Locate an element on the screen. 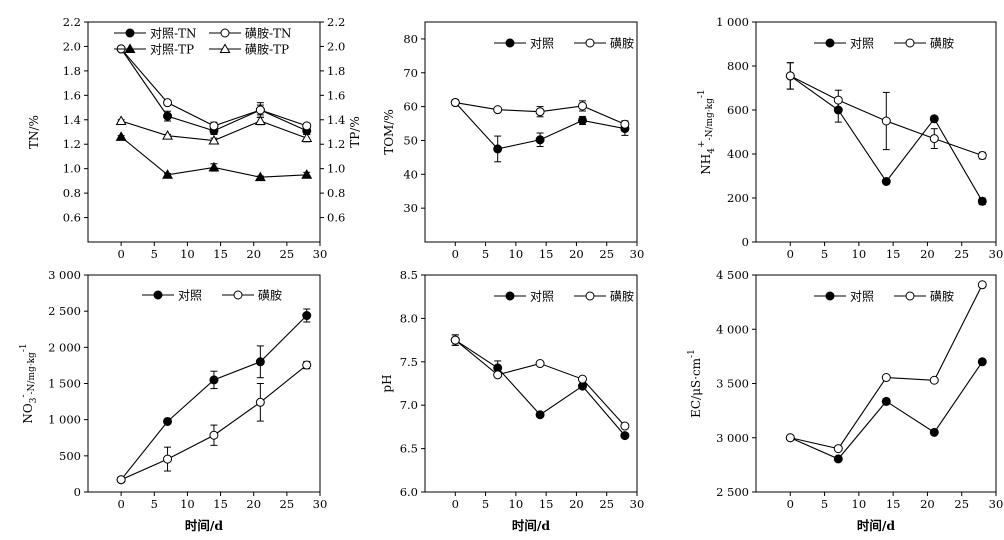 This screenshot has height=540, width=1004. y2-tick-label: 0.6 is located at coordinates (336, 218).